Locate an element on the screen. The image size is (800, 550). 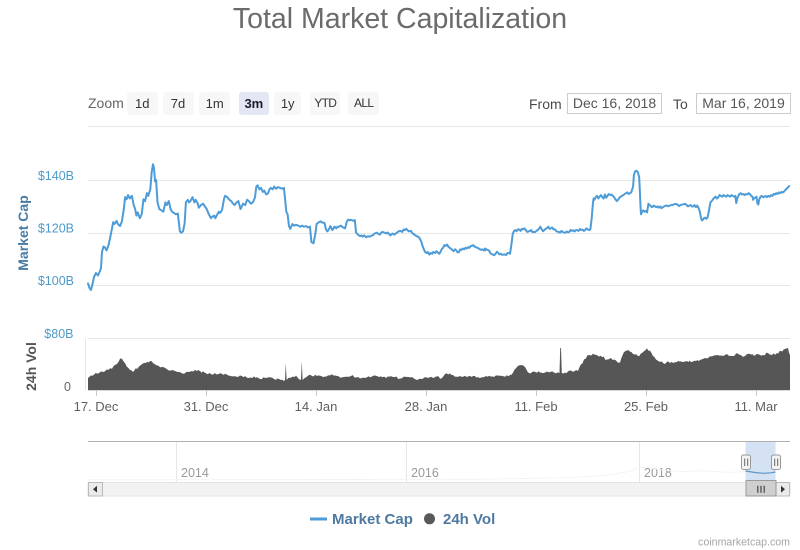
svg-text: $120B is located at coordinates (56, 229).